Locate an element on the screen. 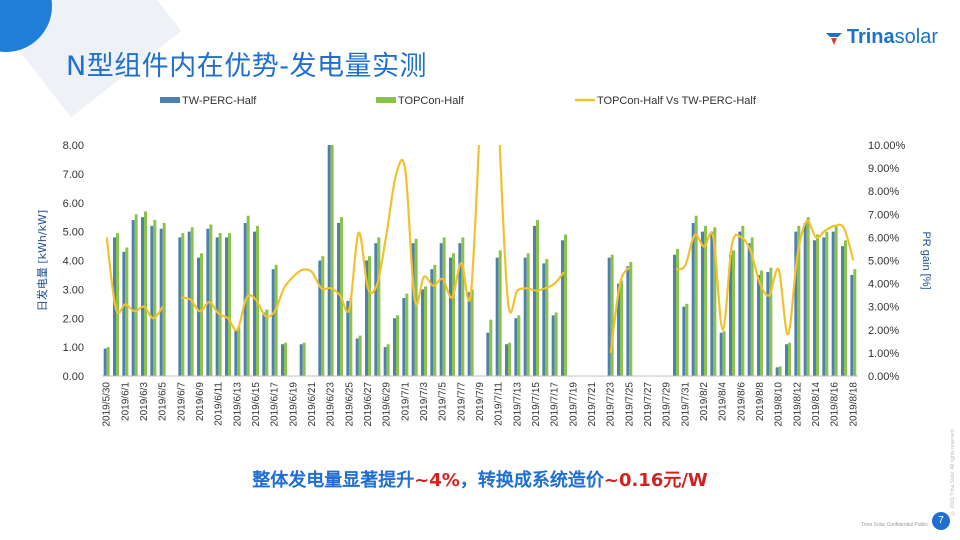 Image resolution: width=960 pixels, height=540 pixels. brand-logo: Trinasolar is located at coordinates (881, 37).